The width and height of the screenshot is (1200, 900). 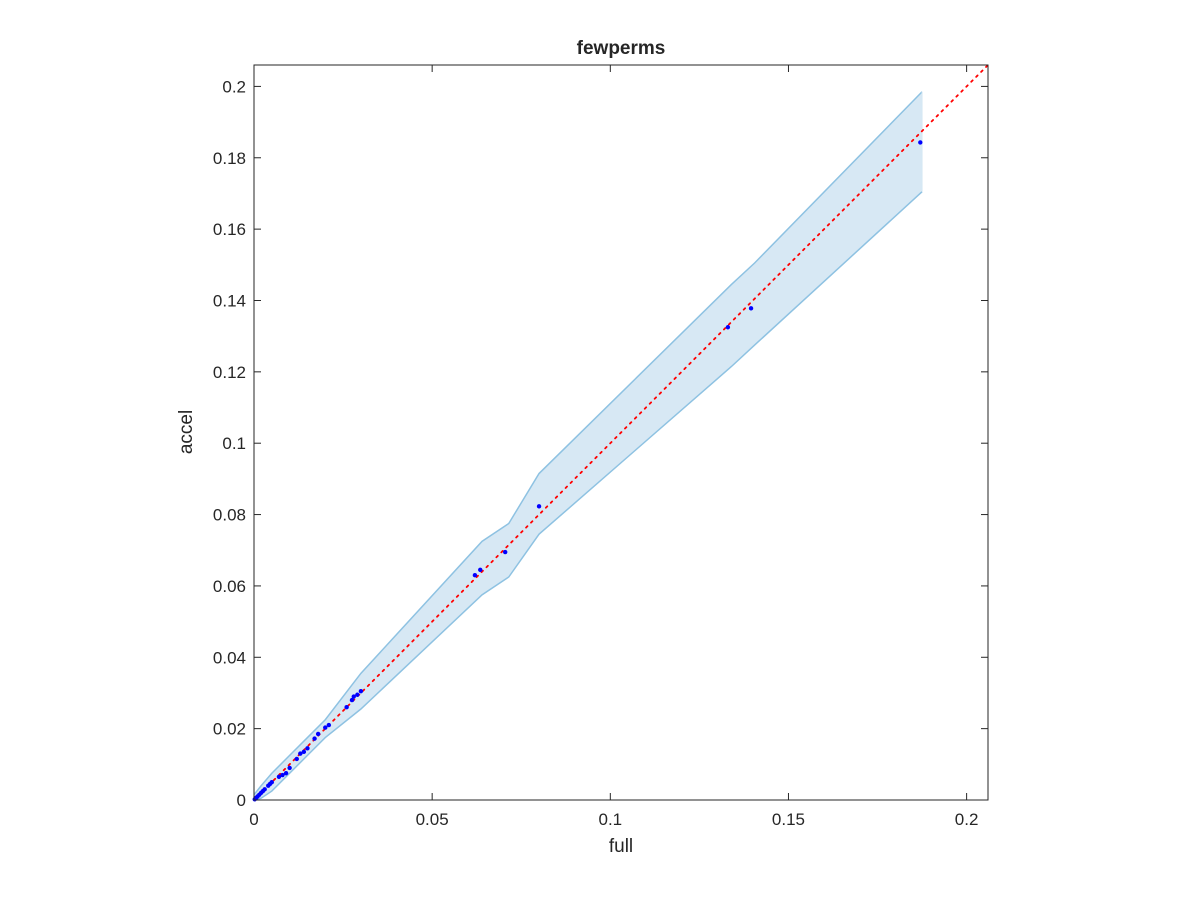 What do you see at coordinates (229, 515) in the screenshot?
I see `y-tick-label: 0.08` at bounding box center [229, 515].